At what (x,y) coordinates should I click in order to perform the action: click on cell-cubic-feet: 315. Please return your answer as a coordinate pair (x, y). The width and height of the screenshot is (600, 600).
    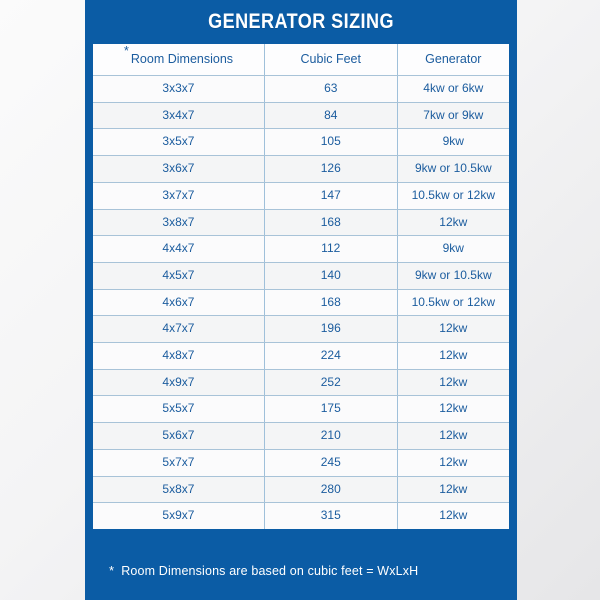
    Looking at the image, I should click on (331, 515).